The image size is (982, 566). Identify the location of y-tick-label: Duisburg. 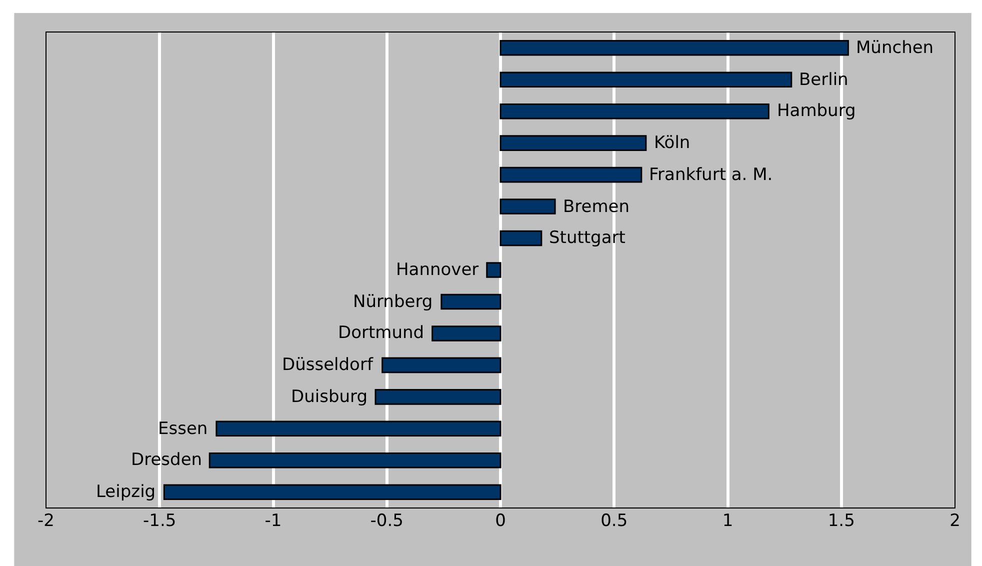
(329, 397).